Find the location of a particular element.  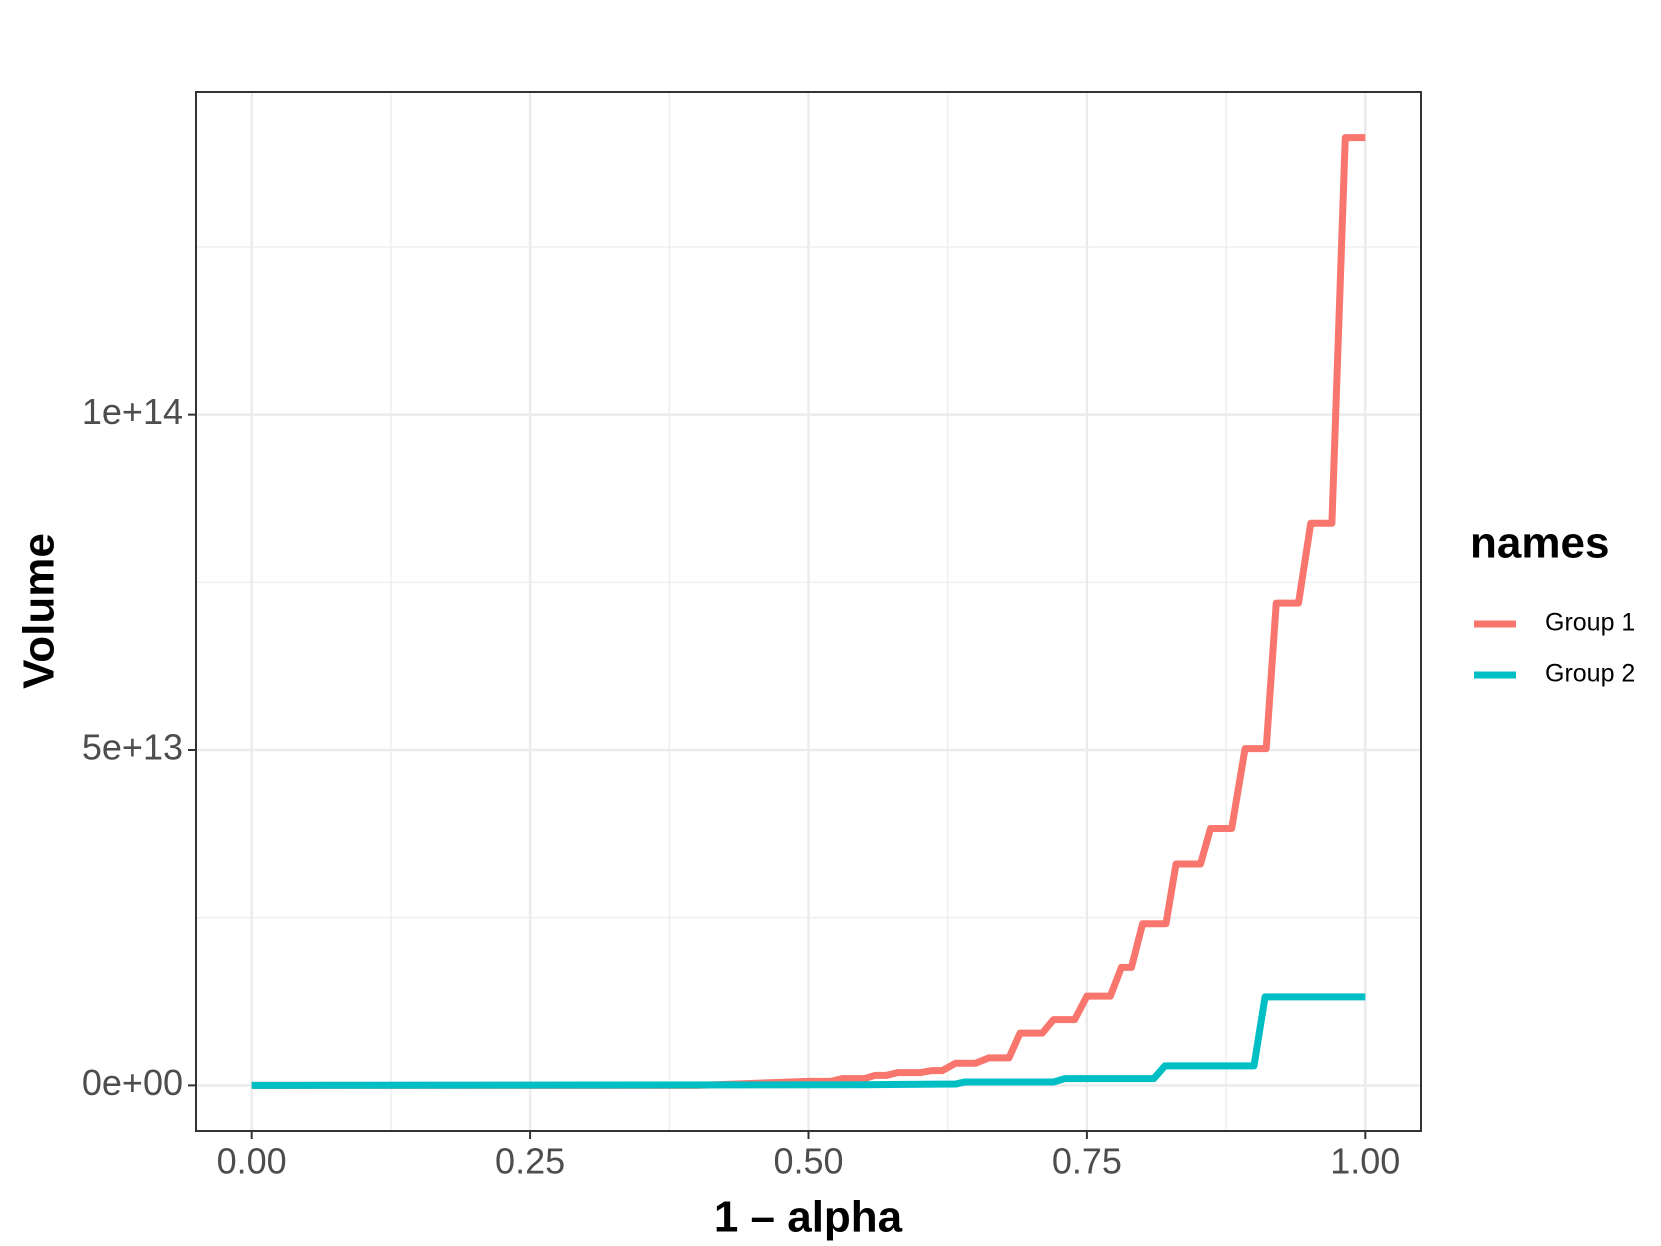

legend-title: names is located at coordinates (1539, 543).